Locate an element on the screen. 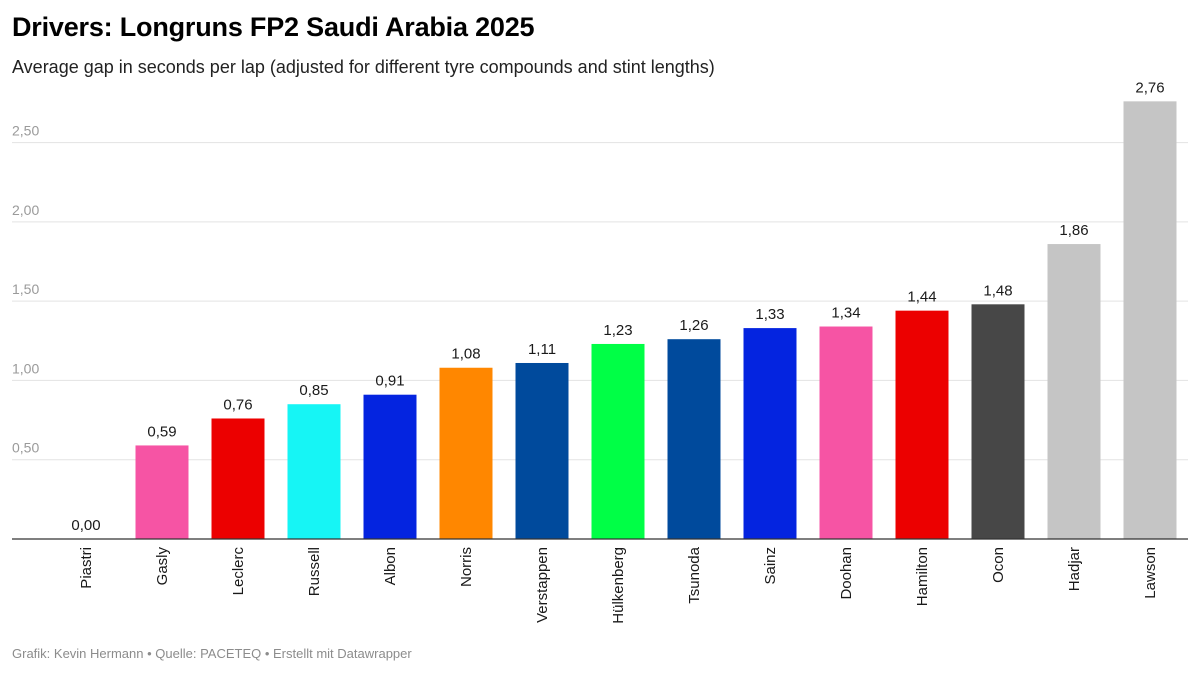 The height and width of the screenshot is (675, 1200). bar-hülkenberg is located at coordinates (618, 441).